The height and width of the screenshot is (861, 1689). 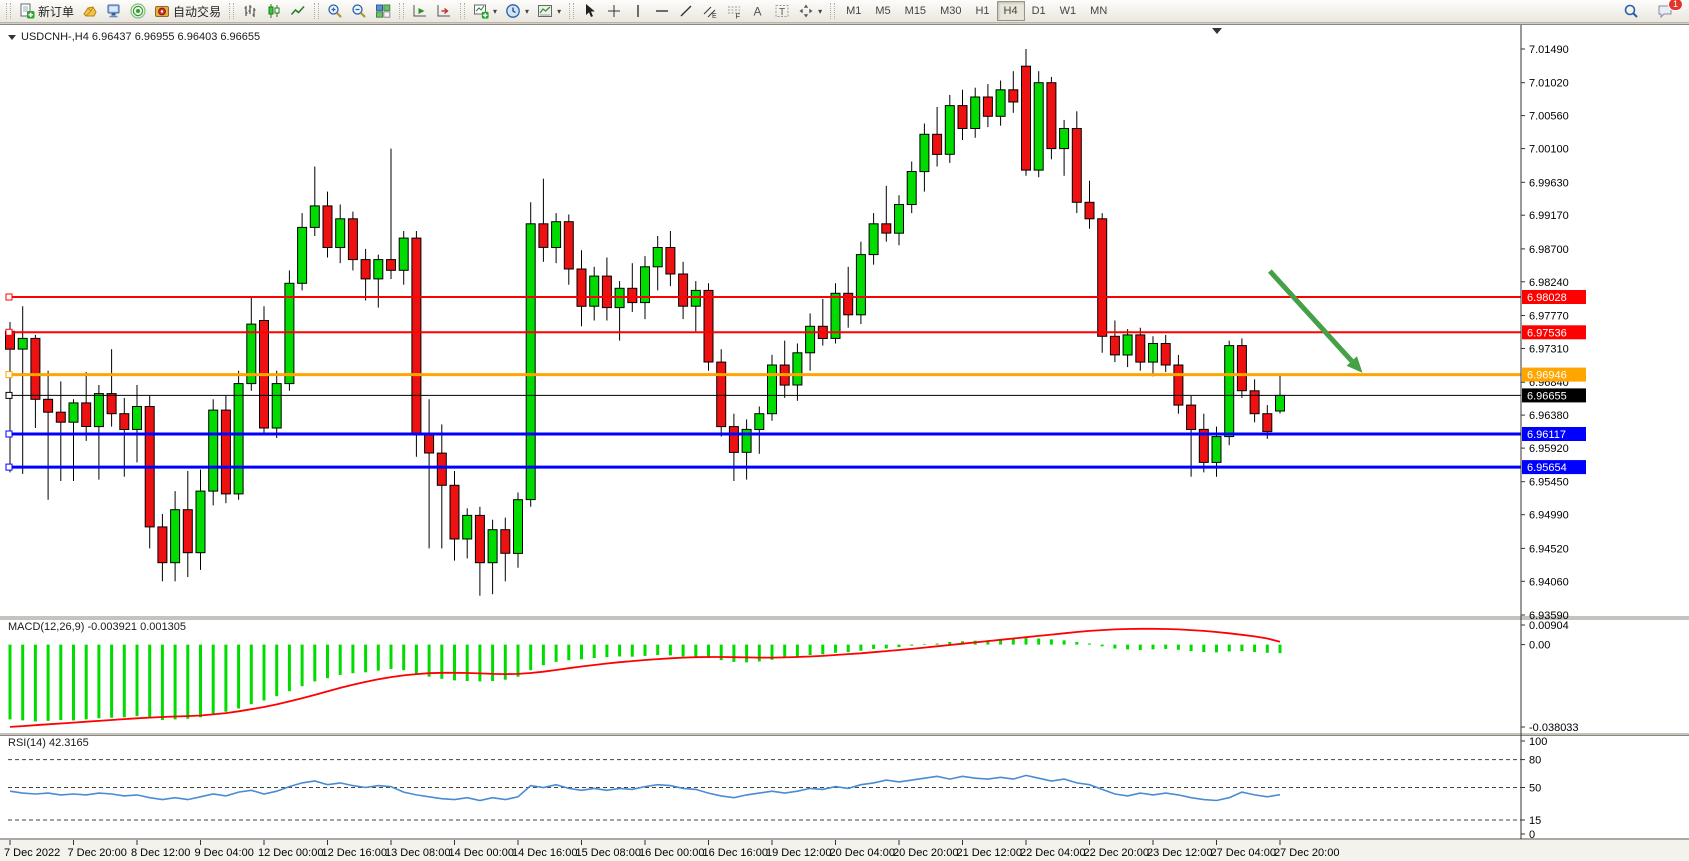 I want to click on horizontal-level-6.96655, so click(x=763, y=395).